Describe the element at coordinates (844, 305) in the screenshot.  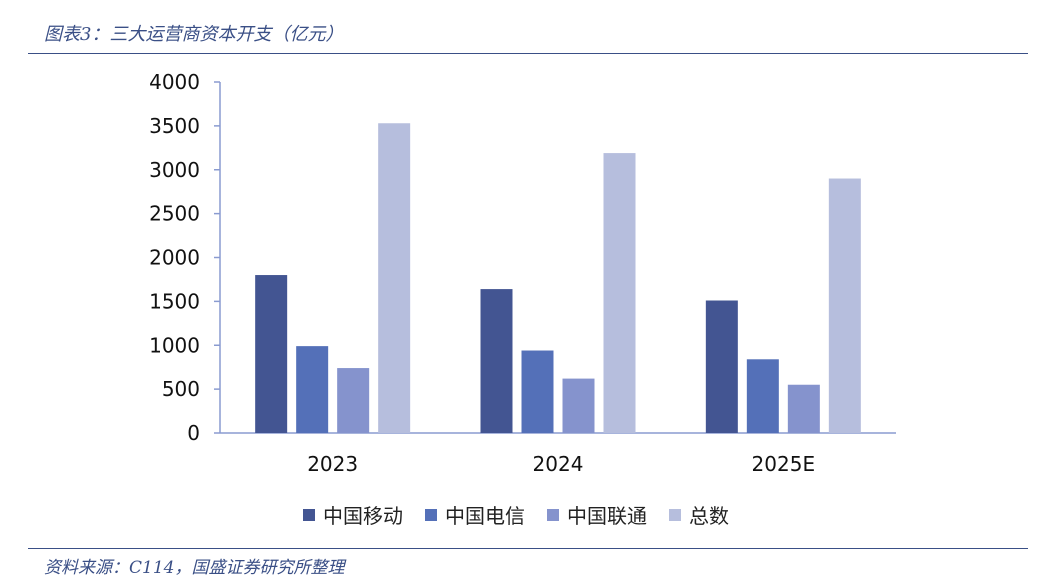
I see `bar-4-2025E` at that location.